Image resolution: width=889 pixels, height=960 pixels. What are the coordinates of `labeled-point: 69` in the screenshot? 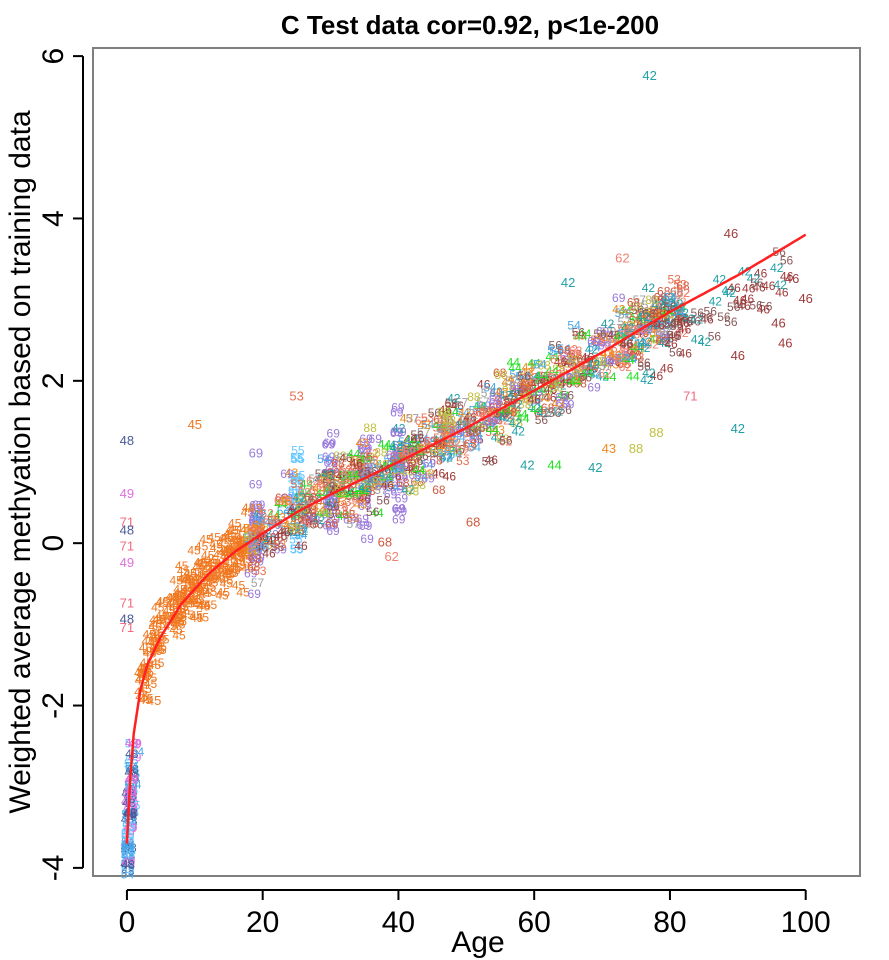 It's located at (256, 452).